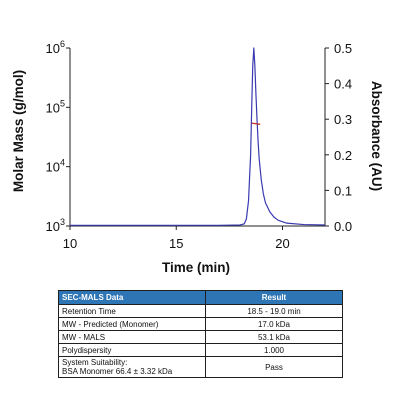  What do you see at coordinates (18, 131) in the screenshot?
I see `y-left-axis-title: Molar Mass (g/mol)` at bounding box center [18, 131].